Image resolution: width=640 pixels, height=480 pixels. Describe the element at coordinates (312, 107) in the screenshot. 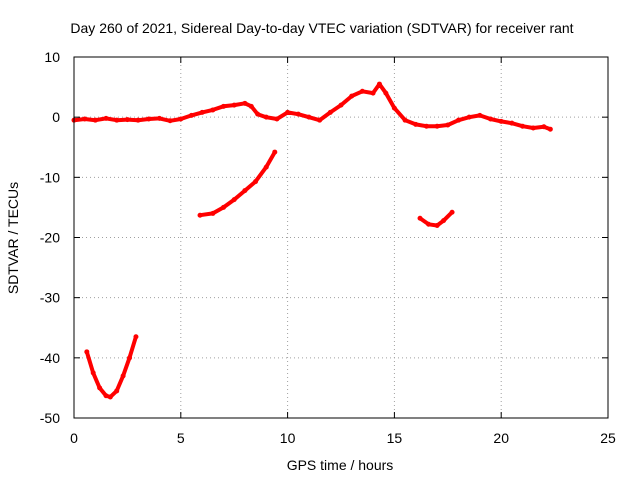

I see `series-main` at that location.